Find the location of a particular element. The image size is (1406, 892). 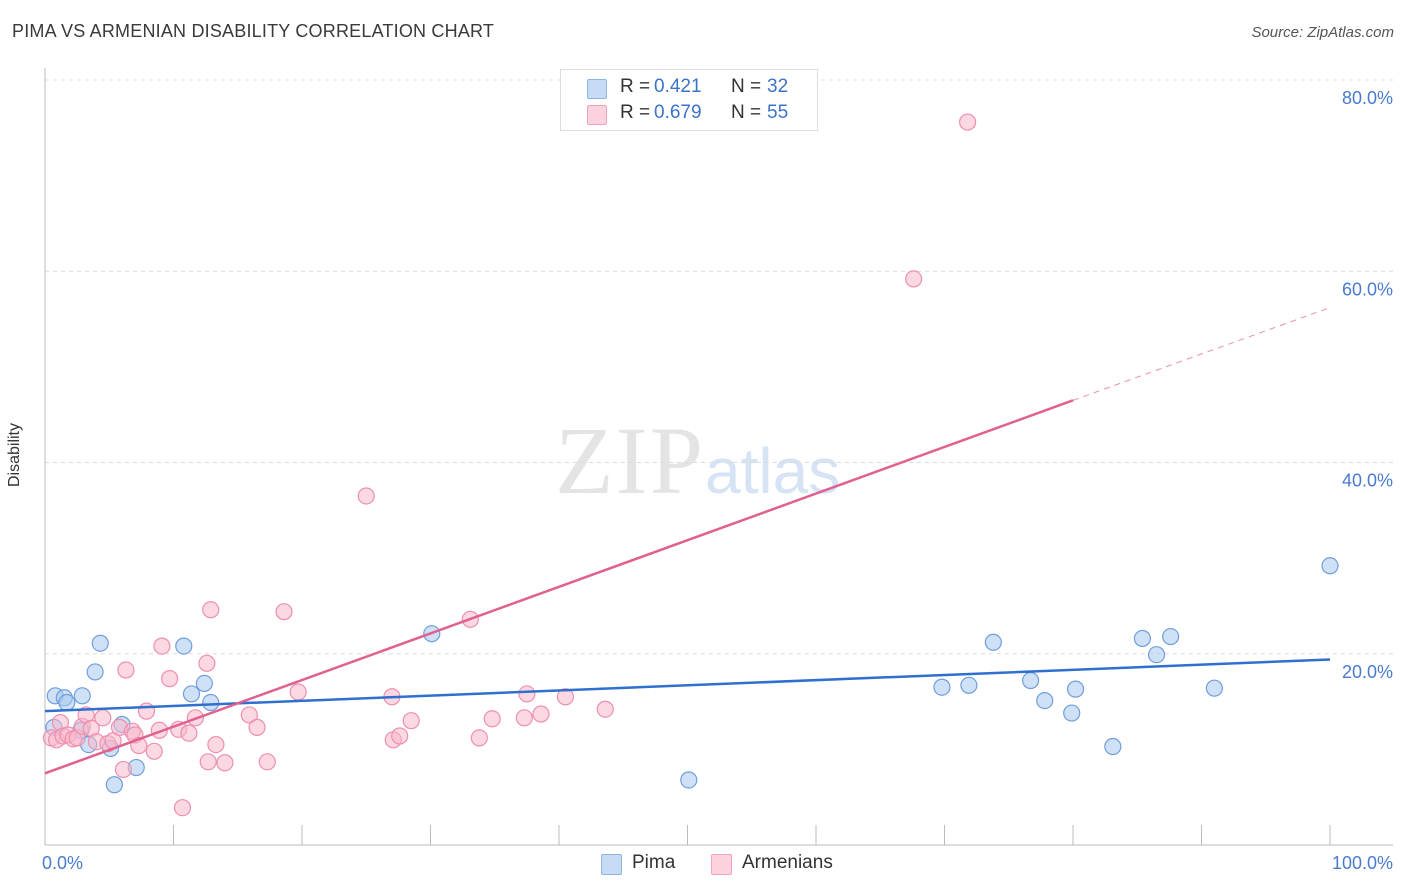

pima-trend-line is located at coordinates (687, 685).